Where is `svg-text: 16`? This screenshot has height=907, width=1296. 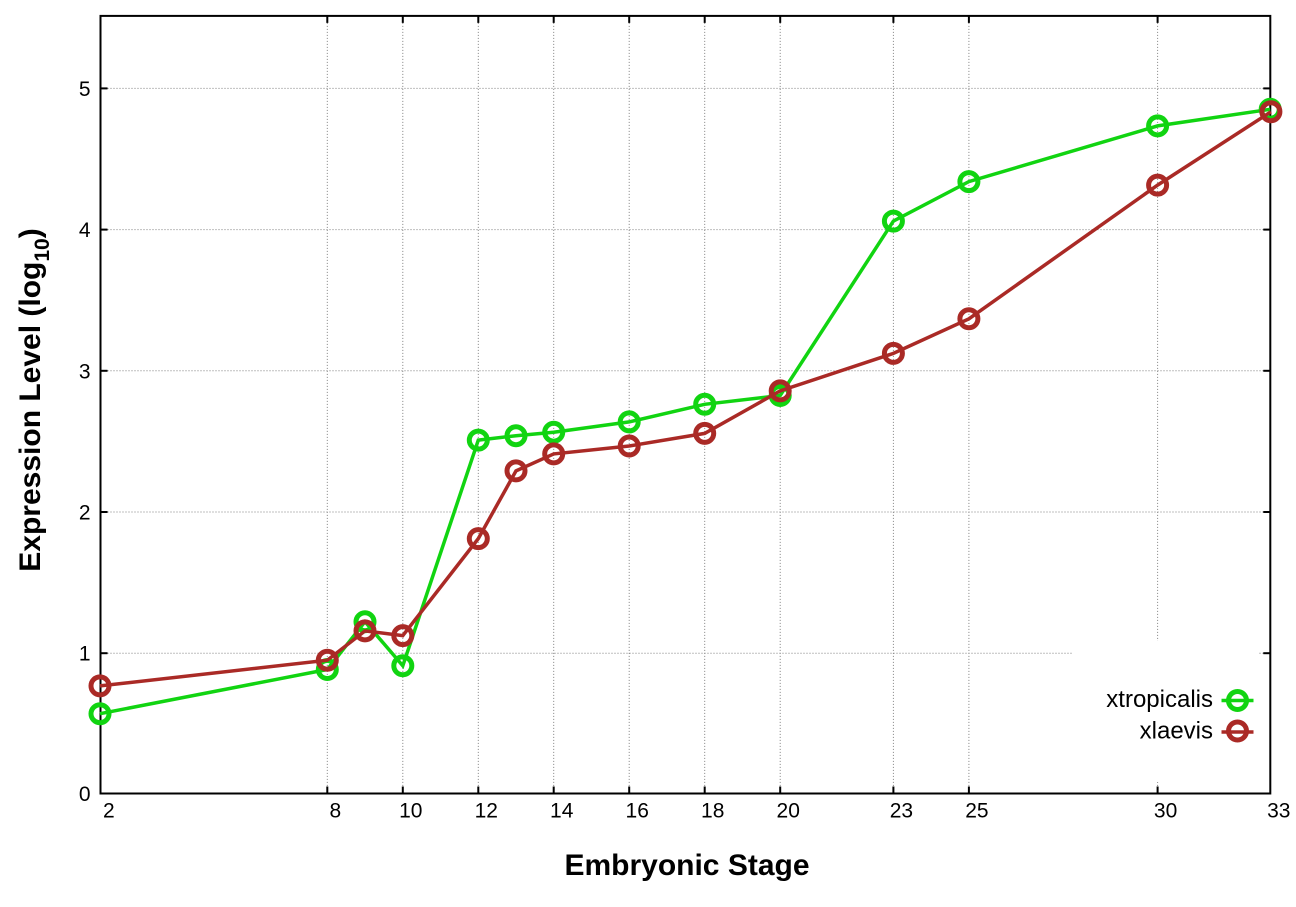 svg-text: 16 is located at coordinates (637, 811).